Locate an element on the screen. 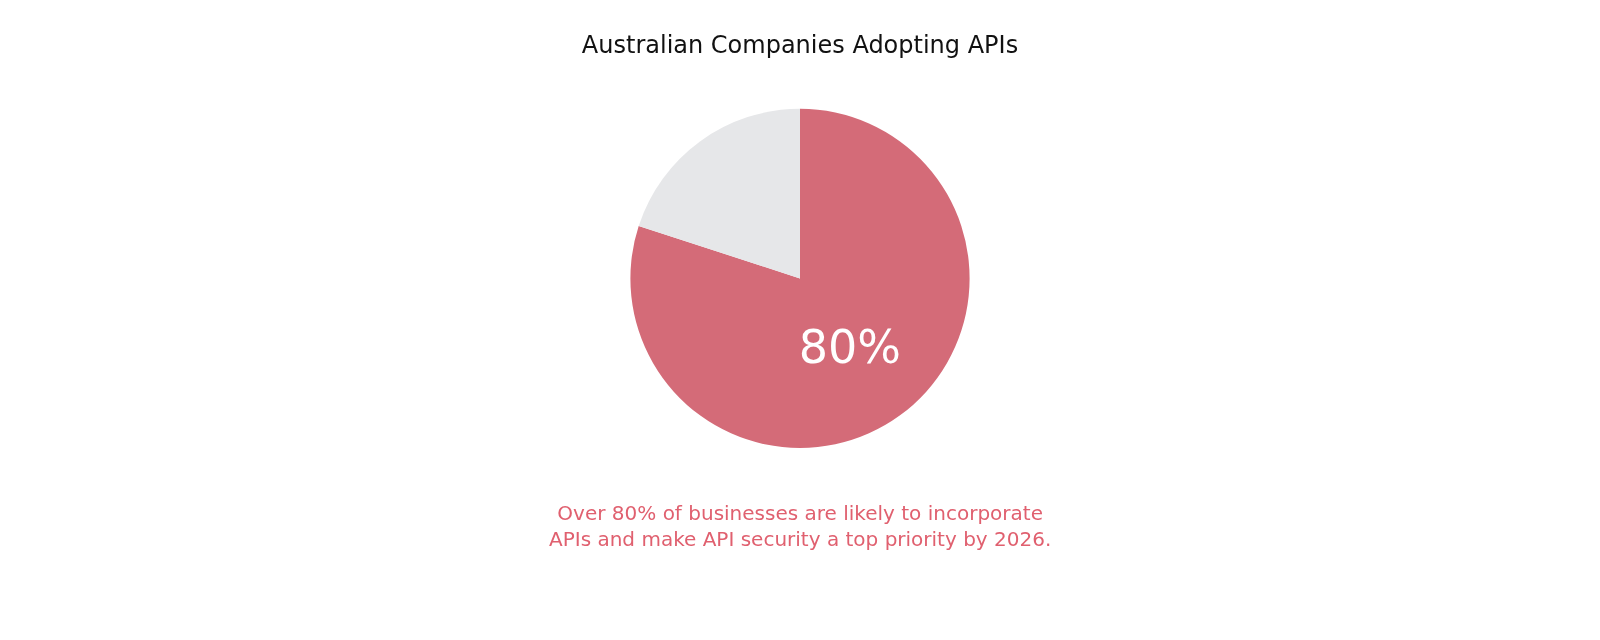  text: Over 80% of businesses are likely to incorporate APIs and make API security a top priority by 2026. is located at coordinates (800, 526).